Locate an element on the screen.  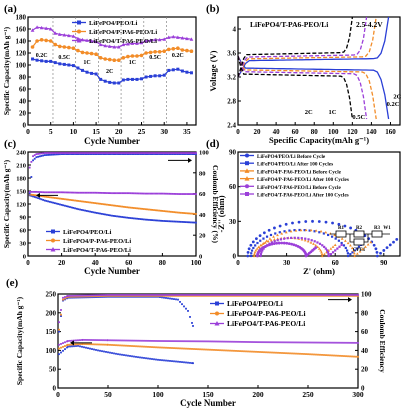
panel-d-legend-entry: LiFePO4/PEO/Li Before Cycle is located at coordinates (291, 157).